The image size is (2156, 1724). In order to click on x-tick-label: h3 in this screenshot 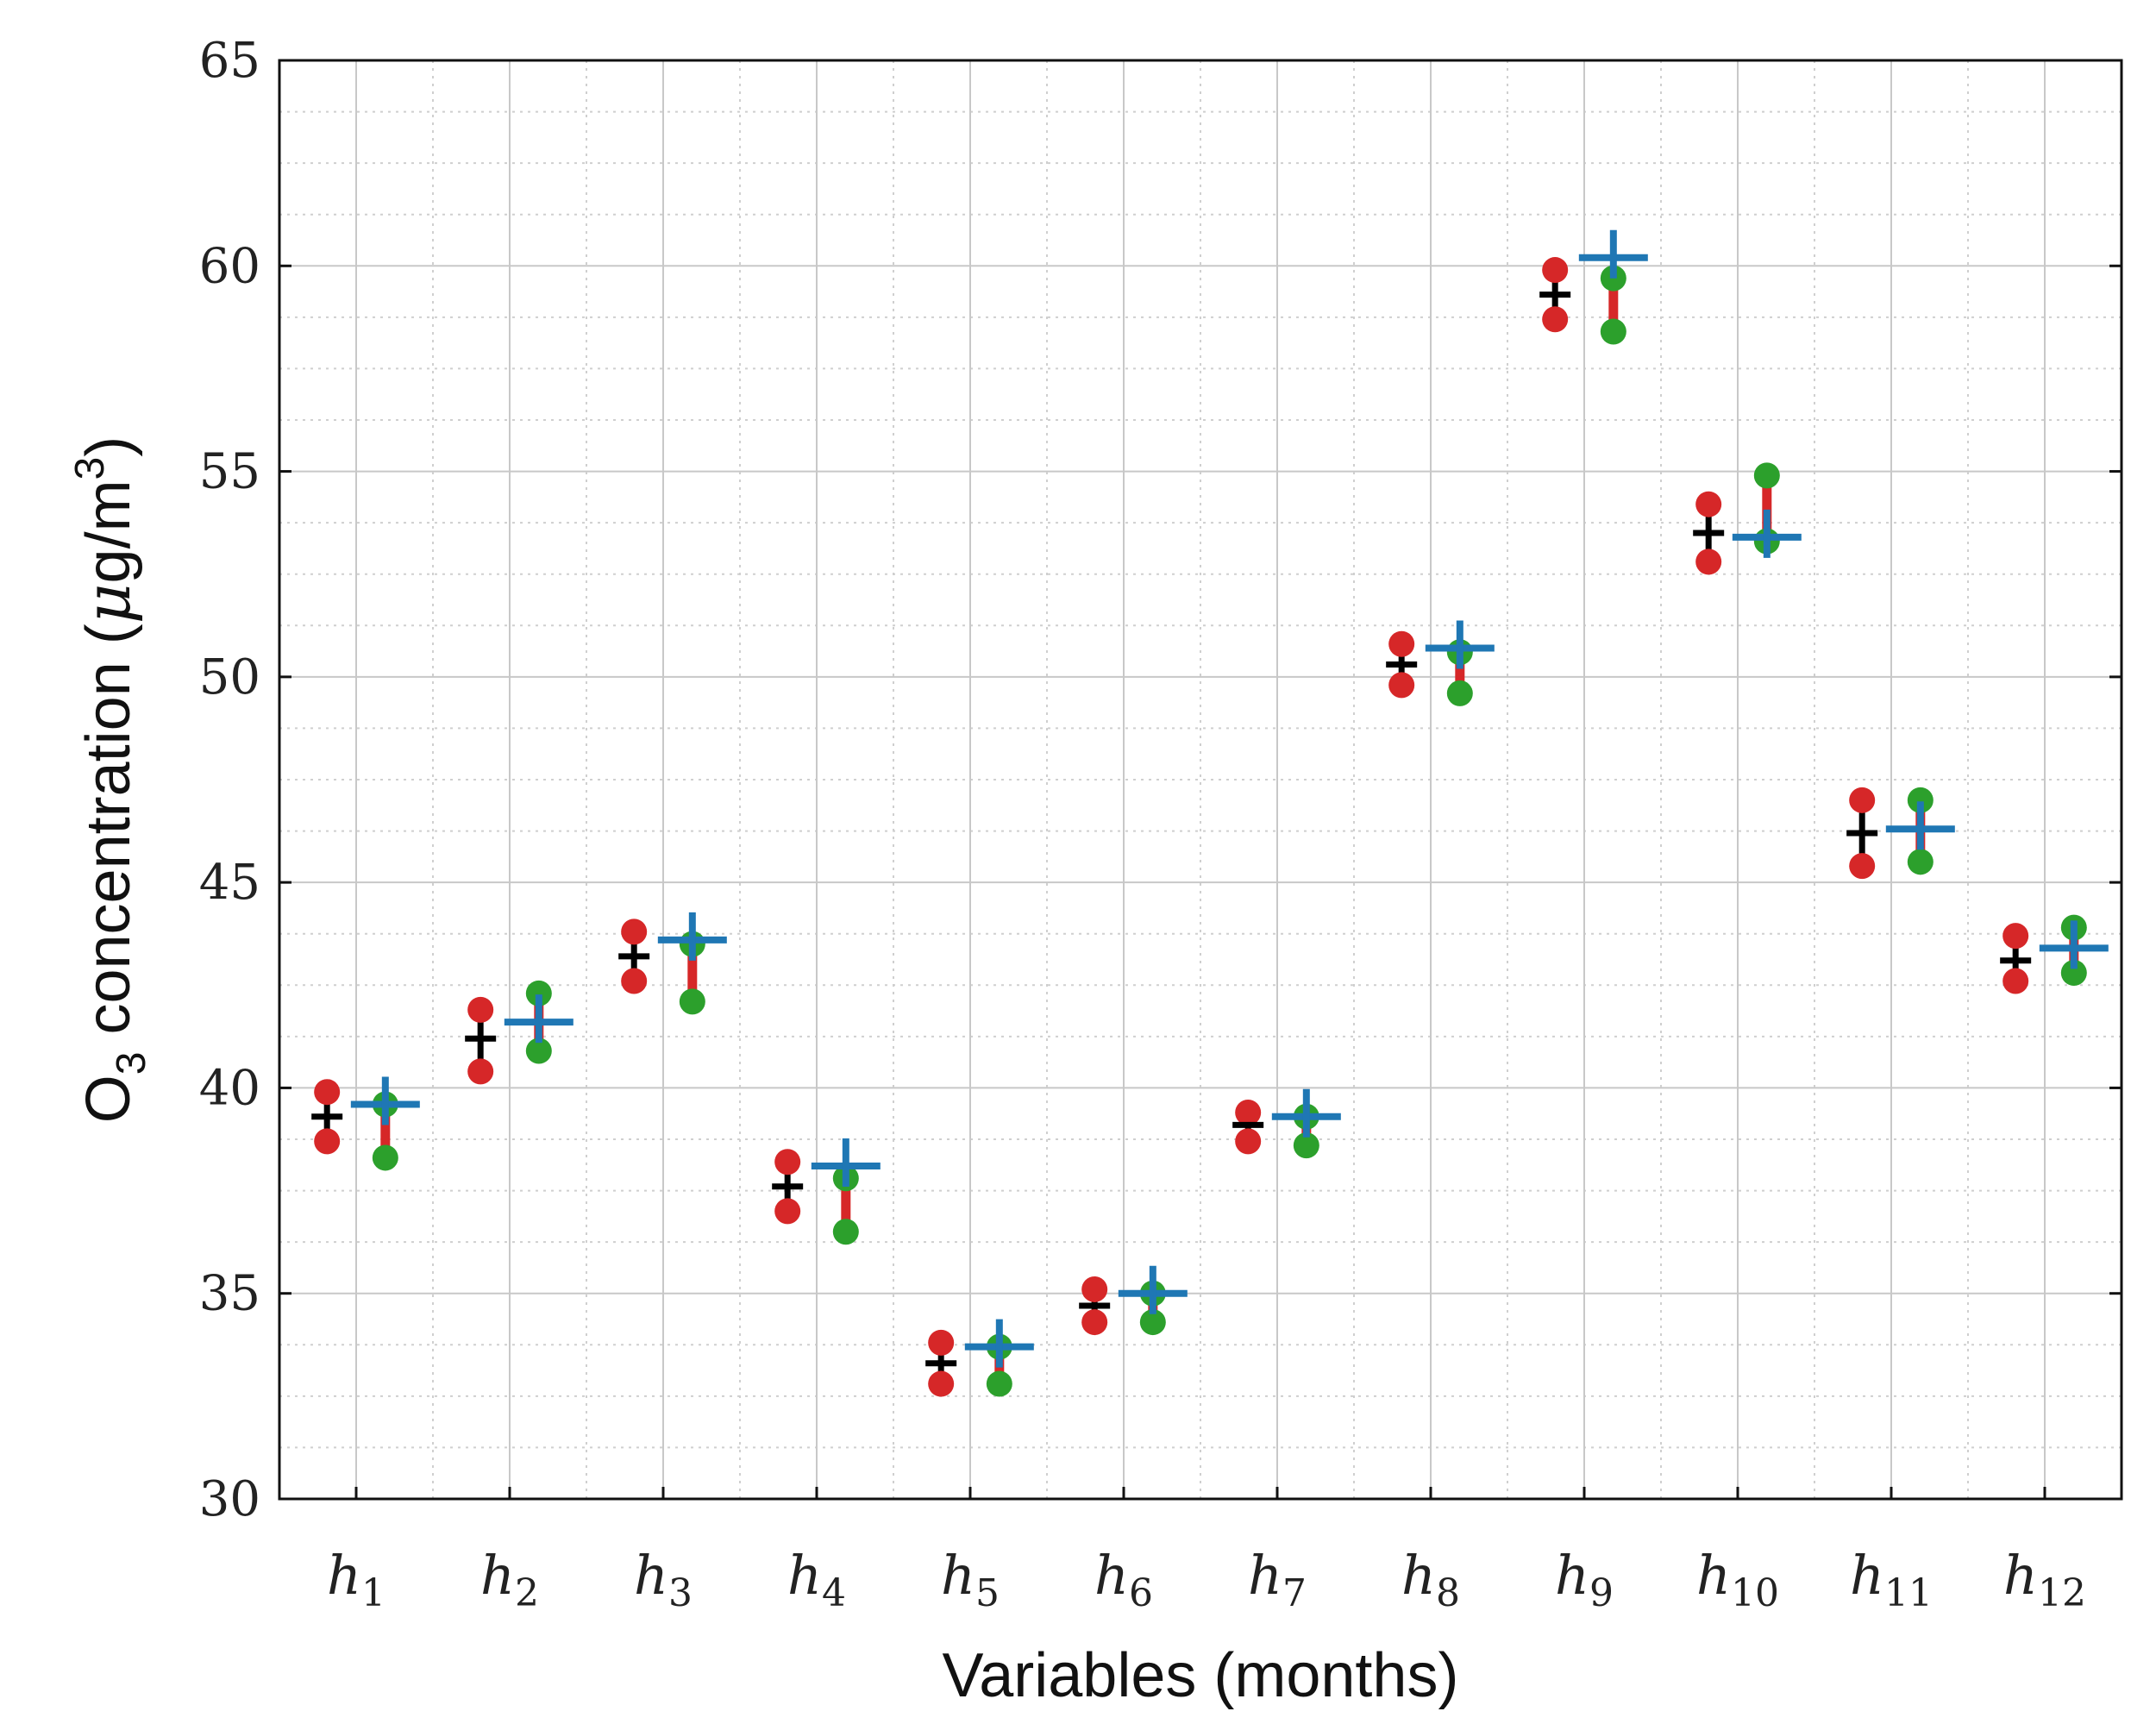, I will do `click(663, 1580)`.